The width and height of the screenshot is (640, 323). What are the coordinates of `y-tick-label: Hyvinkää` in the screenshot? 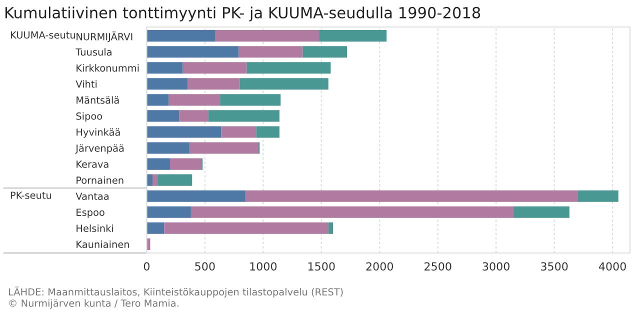 It's located at (98, 133).